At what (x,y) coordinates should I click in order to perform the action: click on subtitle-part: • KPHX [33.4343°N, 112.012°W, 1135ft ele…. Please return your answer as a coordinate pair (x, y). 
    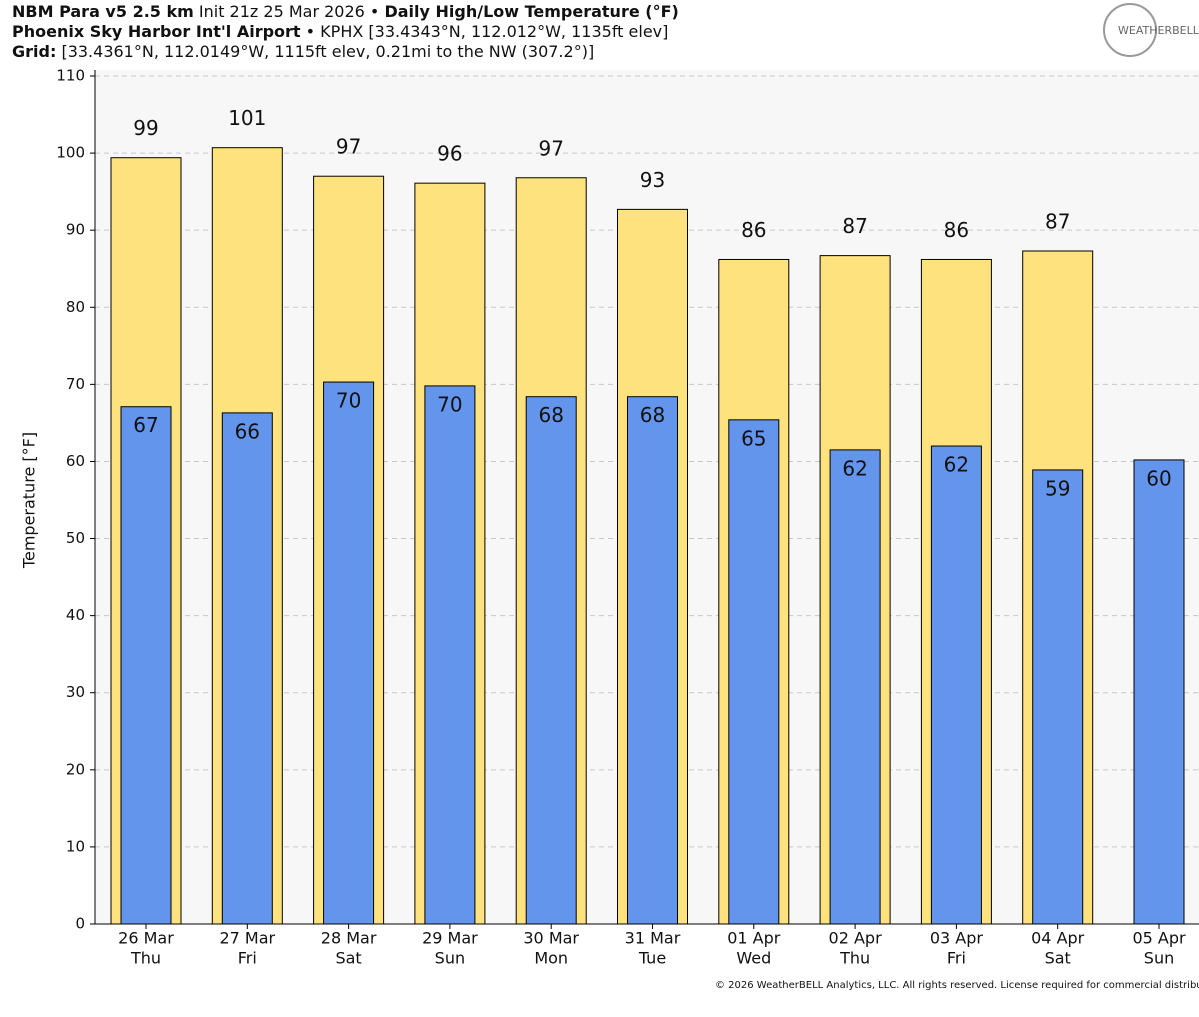
    Looking at the image, I should click on (487, 31).